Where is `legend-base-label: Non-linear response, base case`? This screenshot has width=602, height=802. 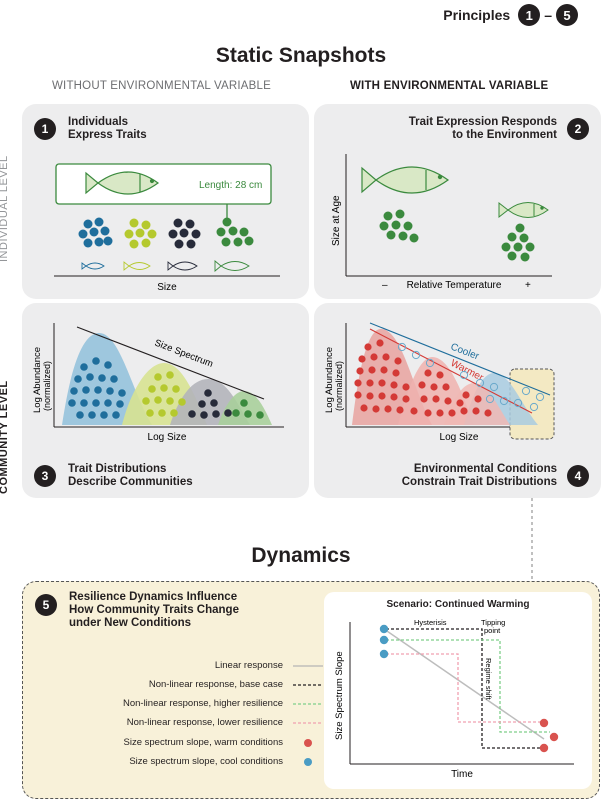
legend-base-label: Non-linear response, base case is located at coordinates (215, 684).